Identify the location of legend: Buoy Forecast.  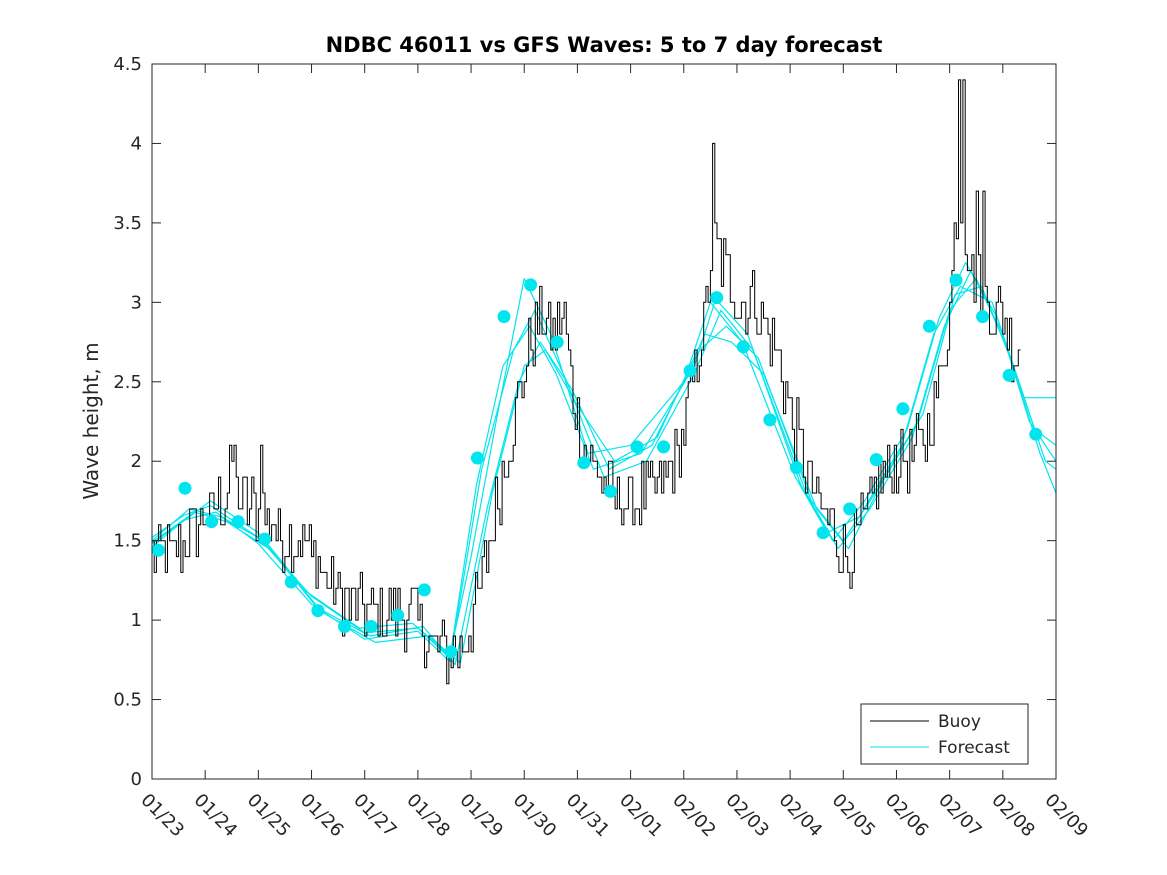
(944, 734).